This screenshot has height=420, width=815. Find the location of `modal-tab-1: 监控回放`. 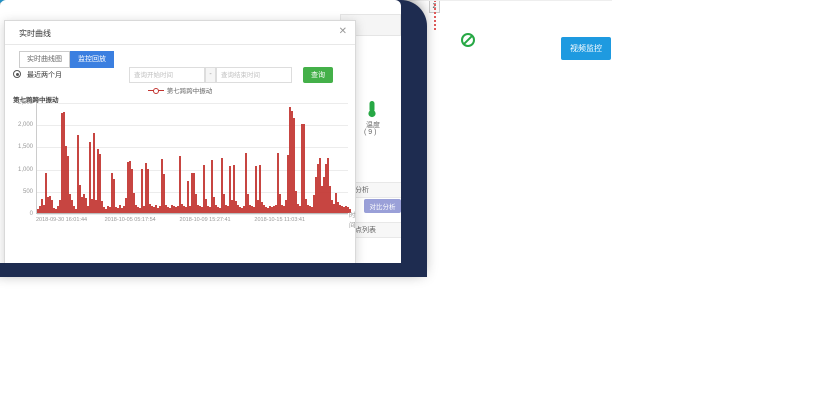

modal-tab-1: 监控回放 is located at coordinates (92, 59).